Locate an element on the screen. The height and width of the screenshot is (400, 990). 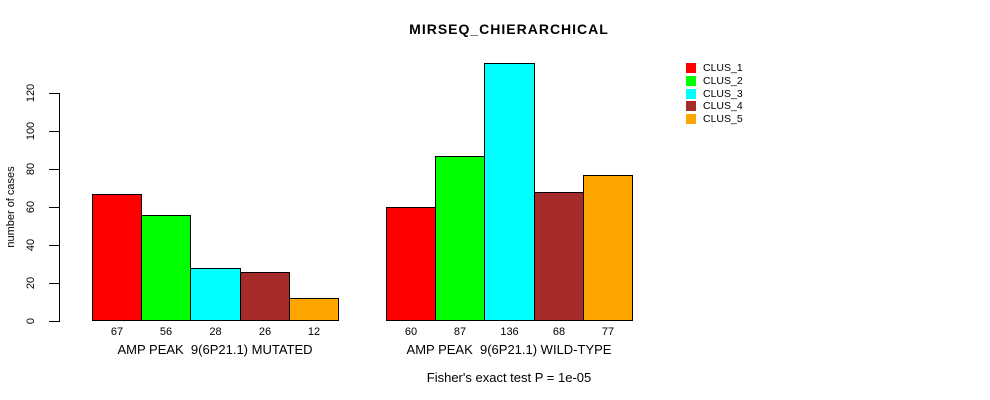
axis-tick-label: 60 is located at coordinates (31, 207).